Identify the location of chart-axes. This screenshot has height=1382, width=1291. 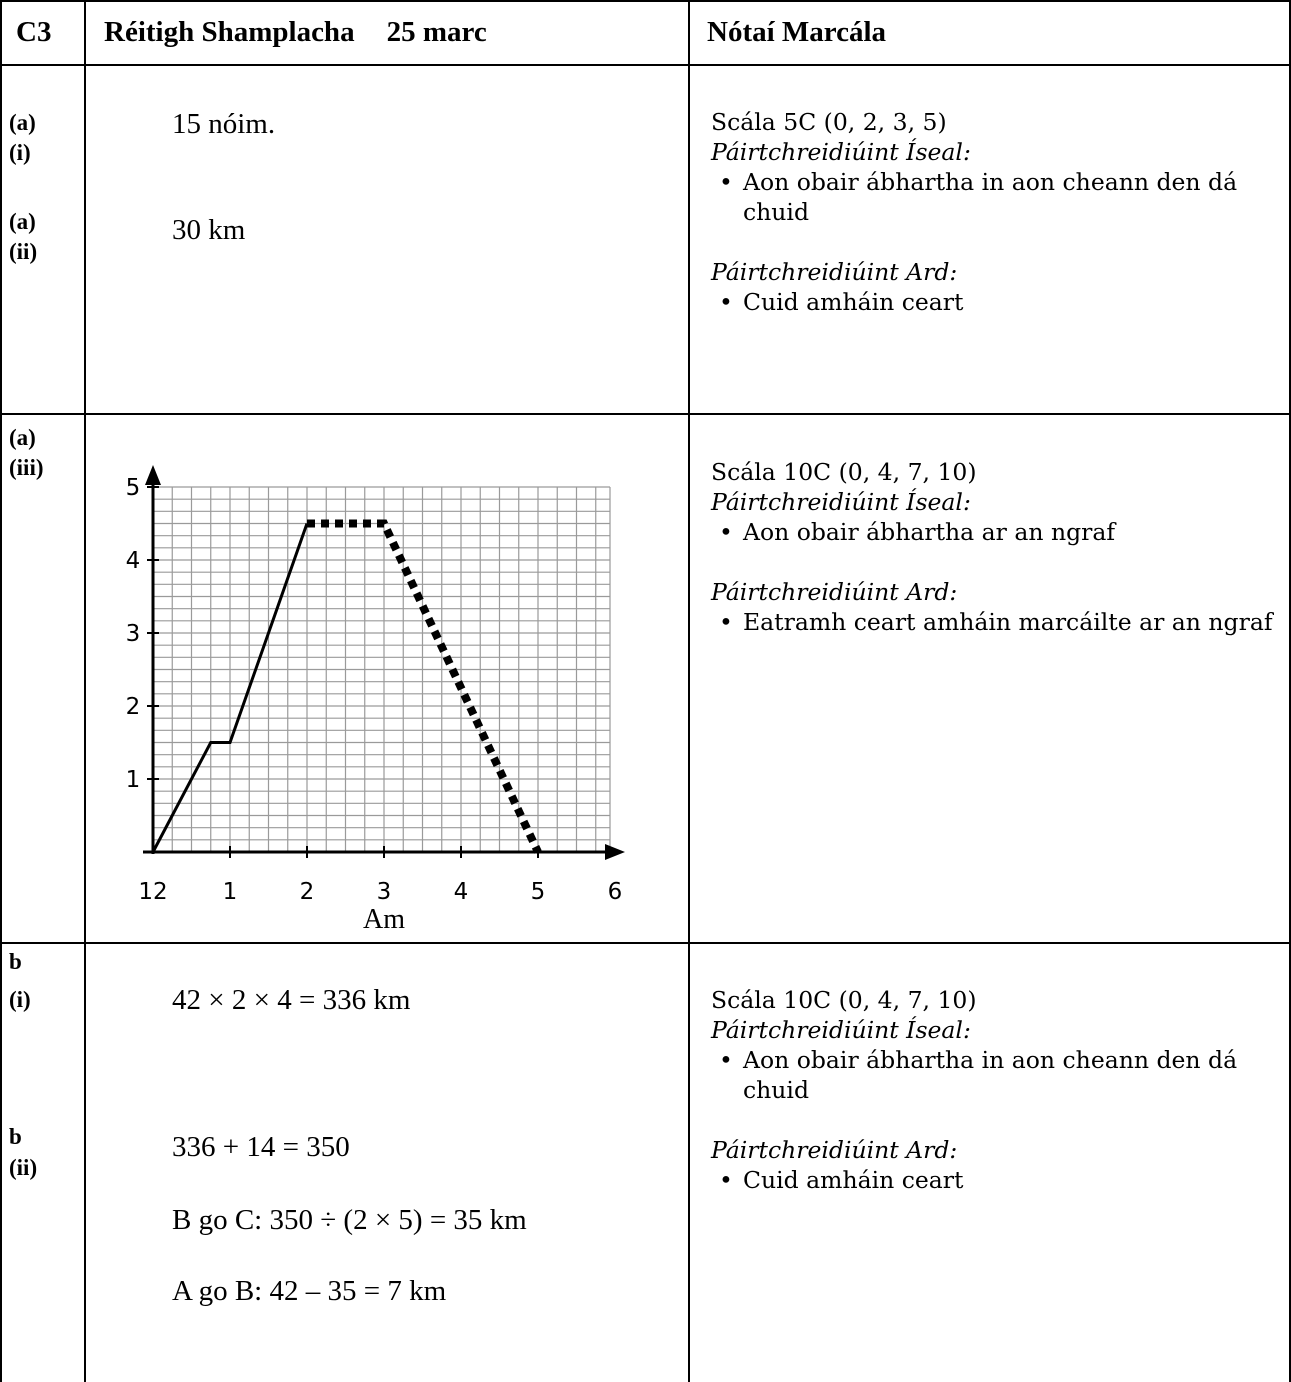
(384, 662).